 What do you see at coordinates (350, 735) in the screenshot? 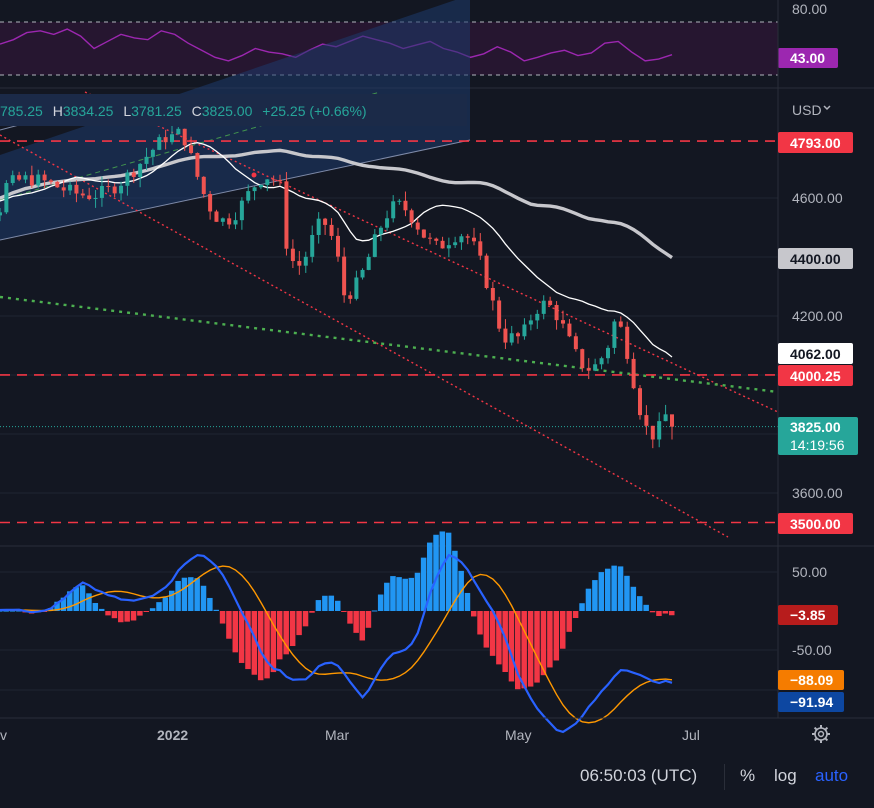
I see `time-axis: v 2022 Mar May Jul` at bounding box center [350, 735].